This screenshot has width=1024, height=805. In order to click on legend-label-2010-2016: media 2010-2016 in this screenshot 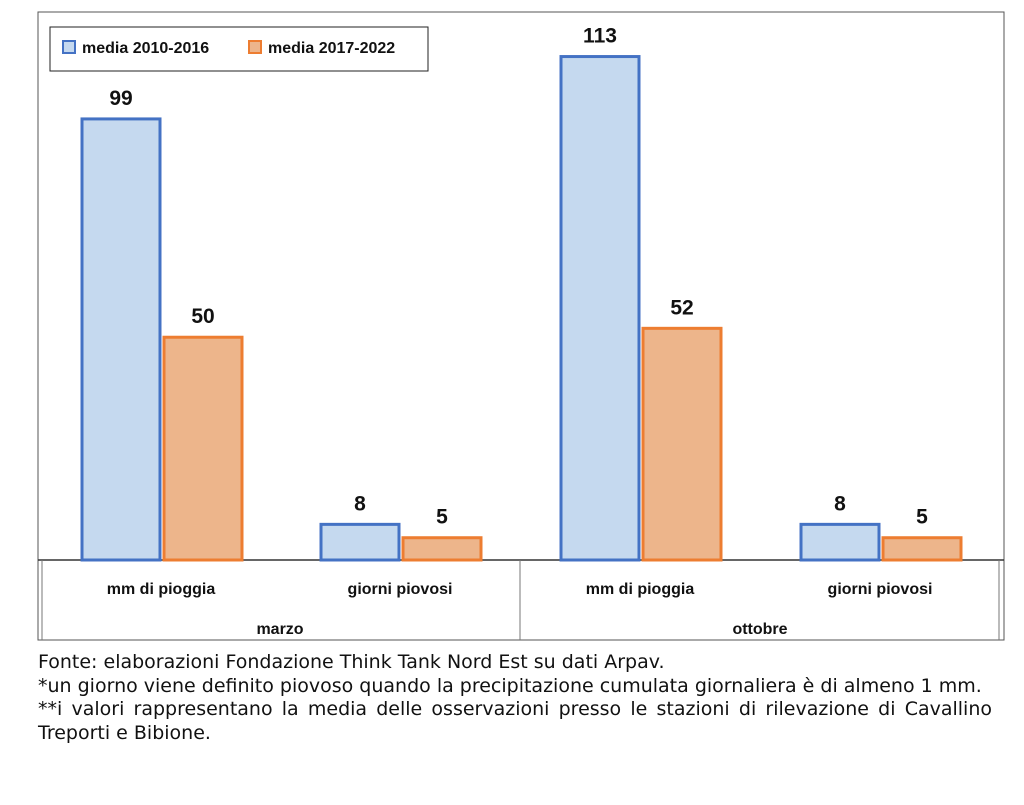, I will do `click(145, 48)`.